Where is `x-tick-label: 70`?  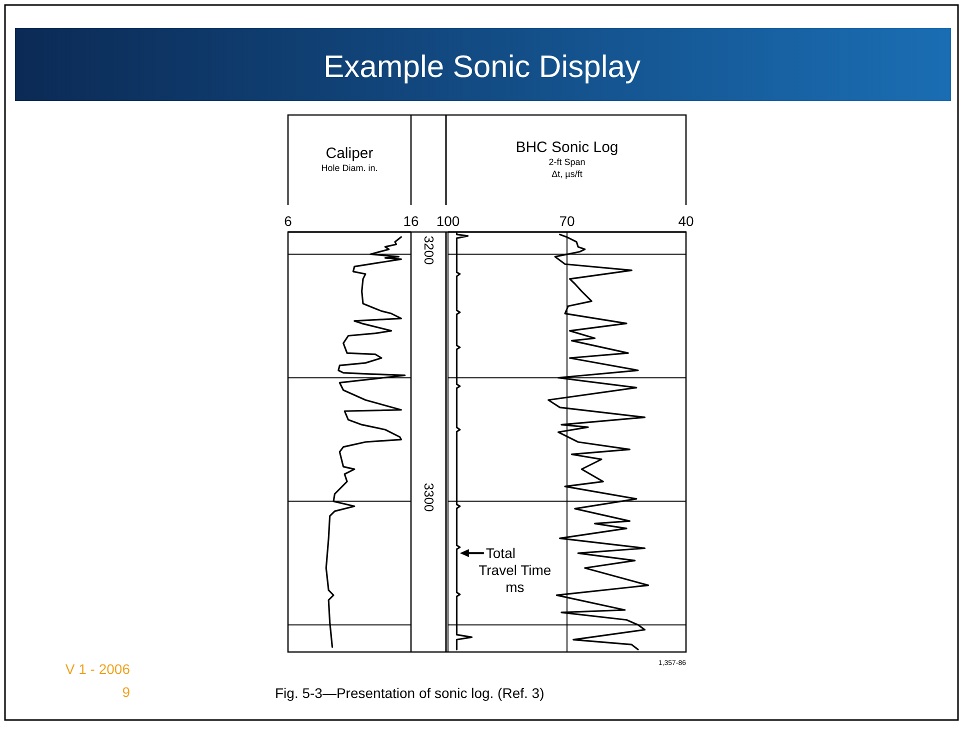 x-tick-label: 70 is located at coordinates (567, 221).